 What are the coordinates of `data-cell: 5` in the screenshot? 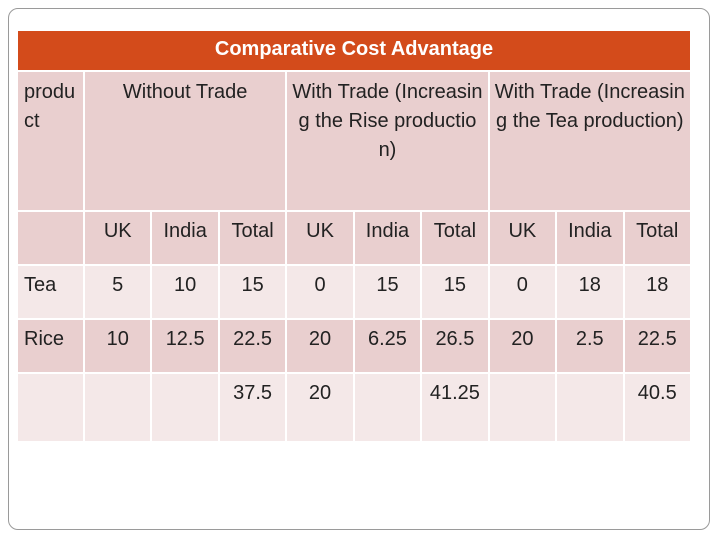 It's located at (118, 292).